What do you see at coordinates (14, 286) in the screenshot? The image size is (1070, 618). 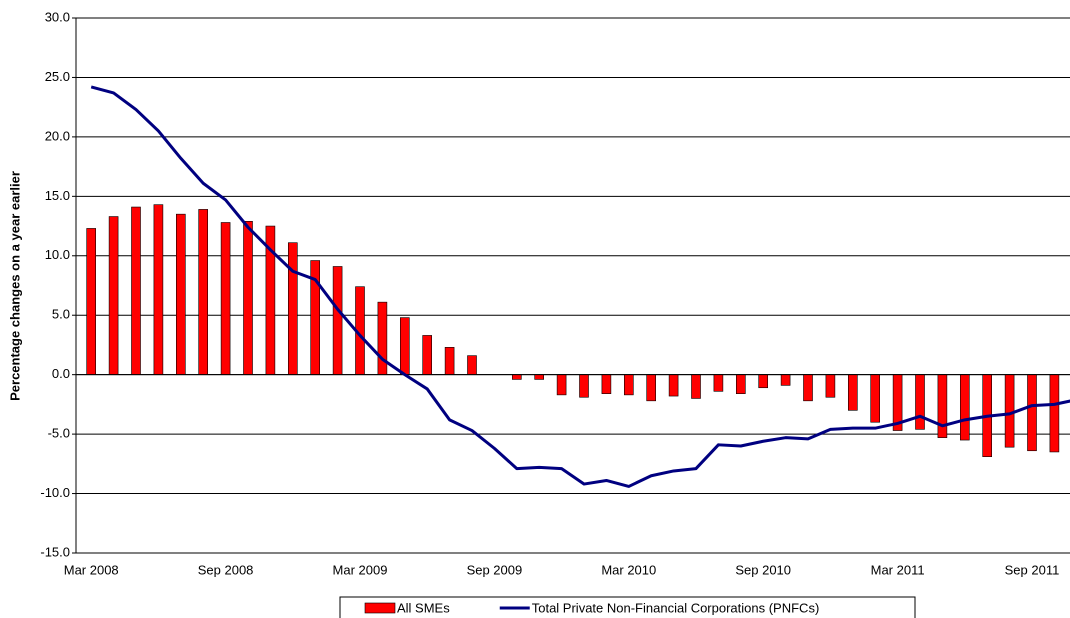 I see `y-axis-label: Percentage changes on a year earlier` at bounding box center [14, 286].